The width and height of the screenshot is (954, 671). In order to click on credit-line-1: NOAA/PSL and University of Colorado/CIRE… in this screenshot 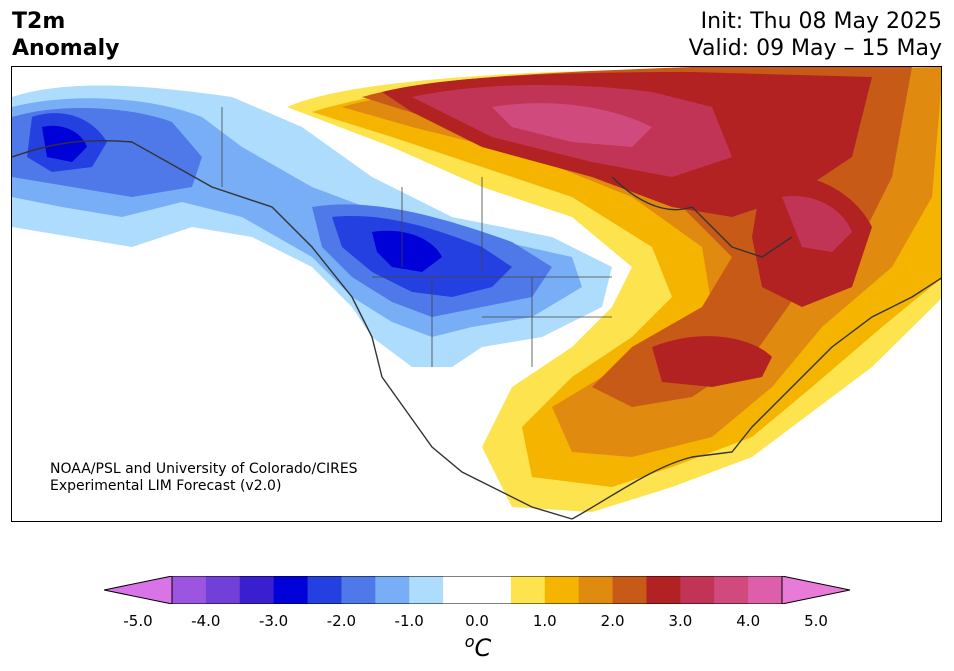, I will do `click(204, 469)`.